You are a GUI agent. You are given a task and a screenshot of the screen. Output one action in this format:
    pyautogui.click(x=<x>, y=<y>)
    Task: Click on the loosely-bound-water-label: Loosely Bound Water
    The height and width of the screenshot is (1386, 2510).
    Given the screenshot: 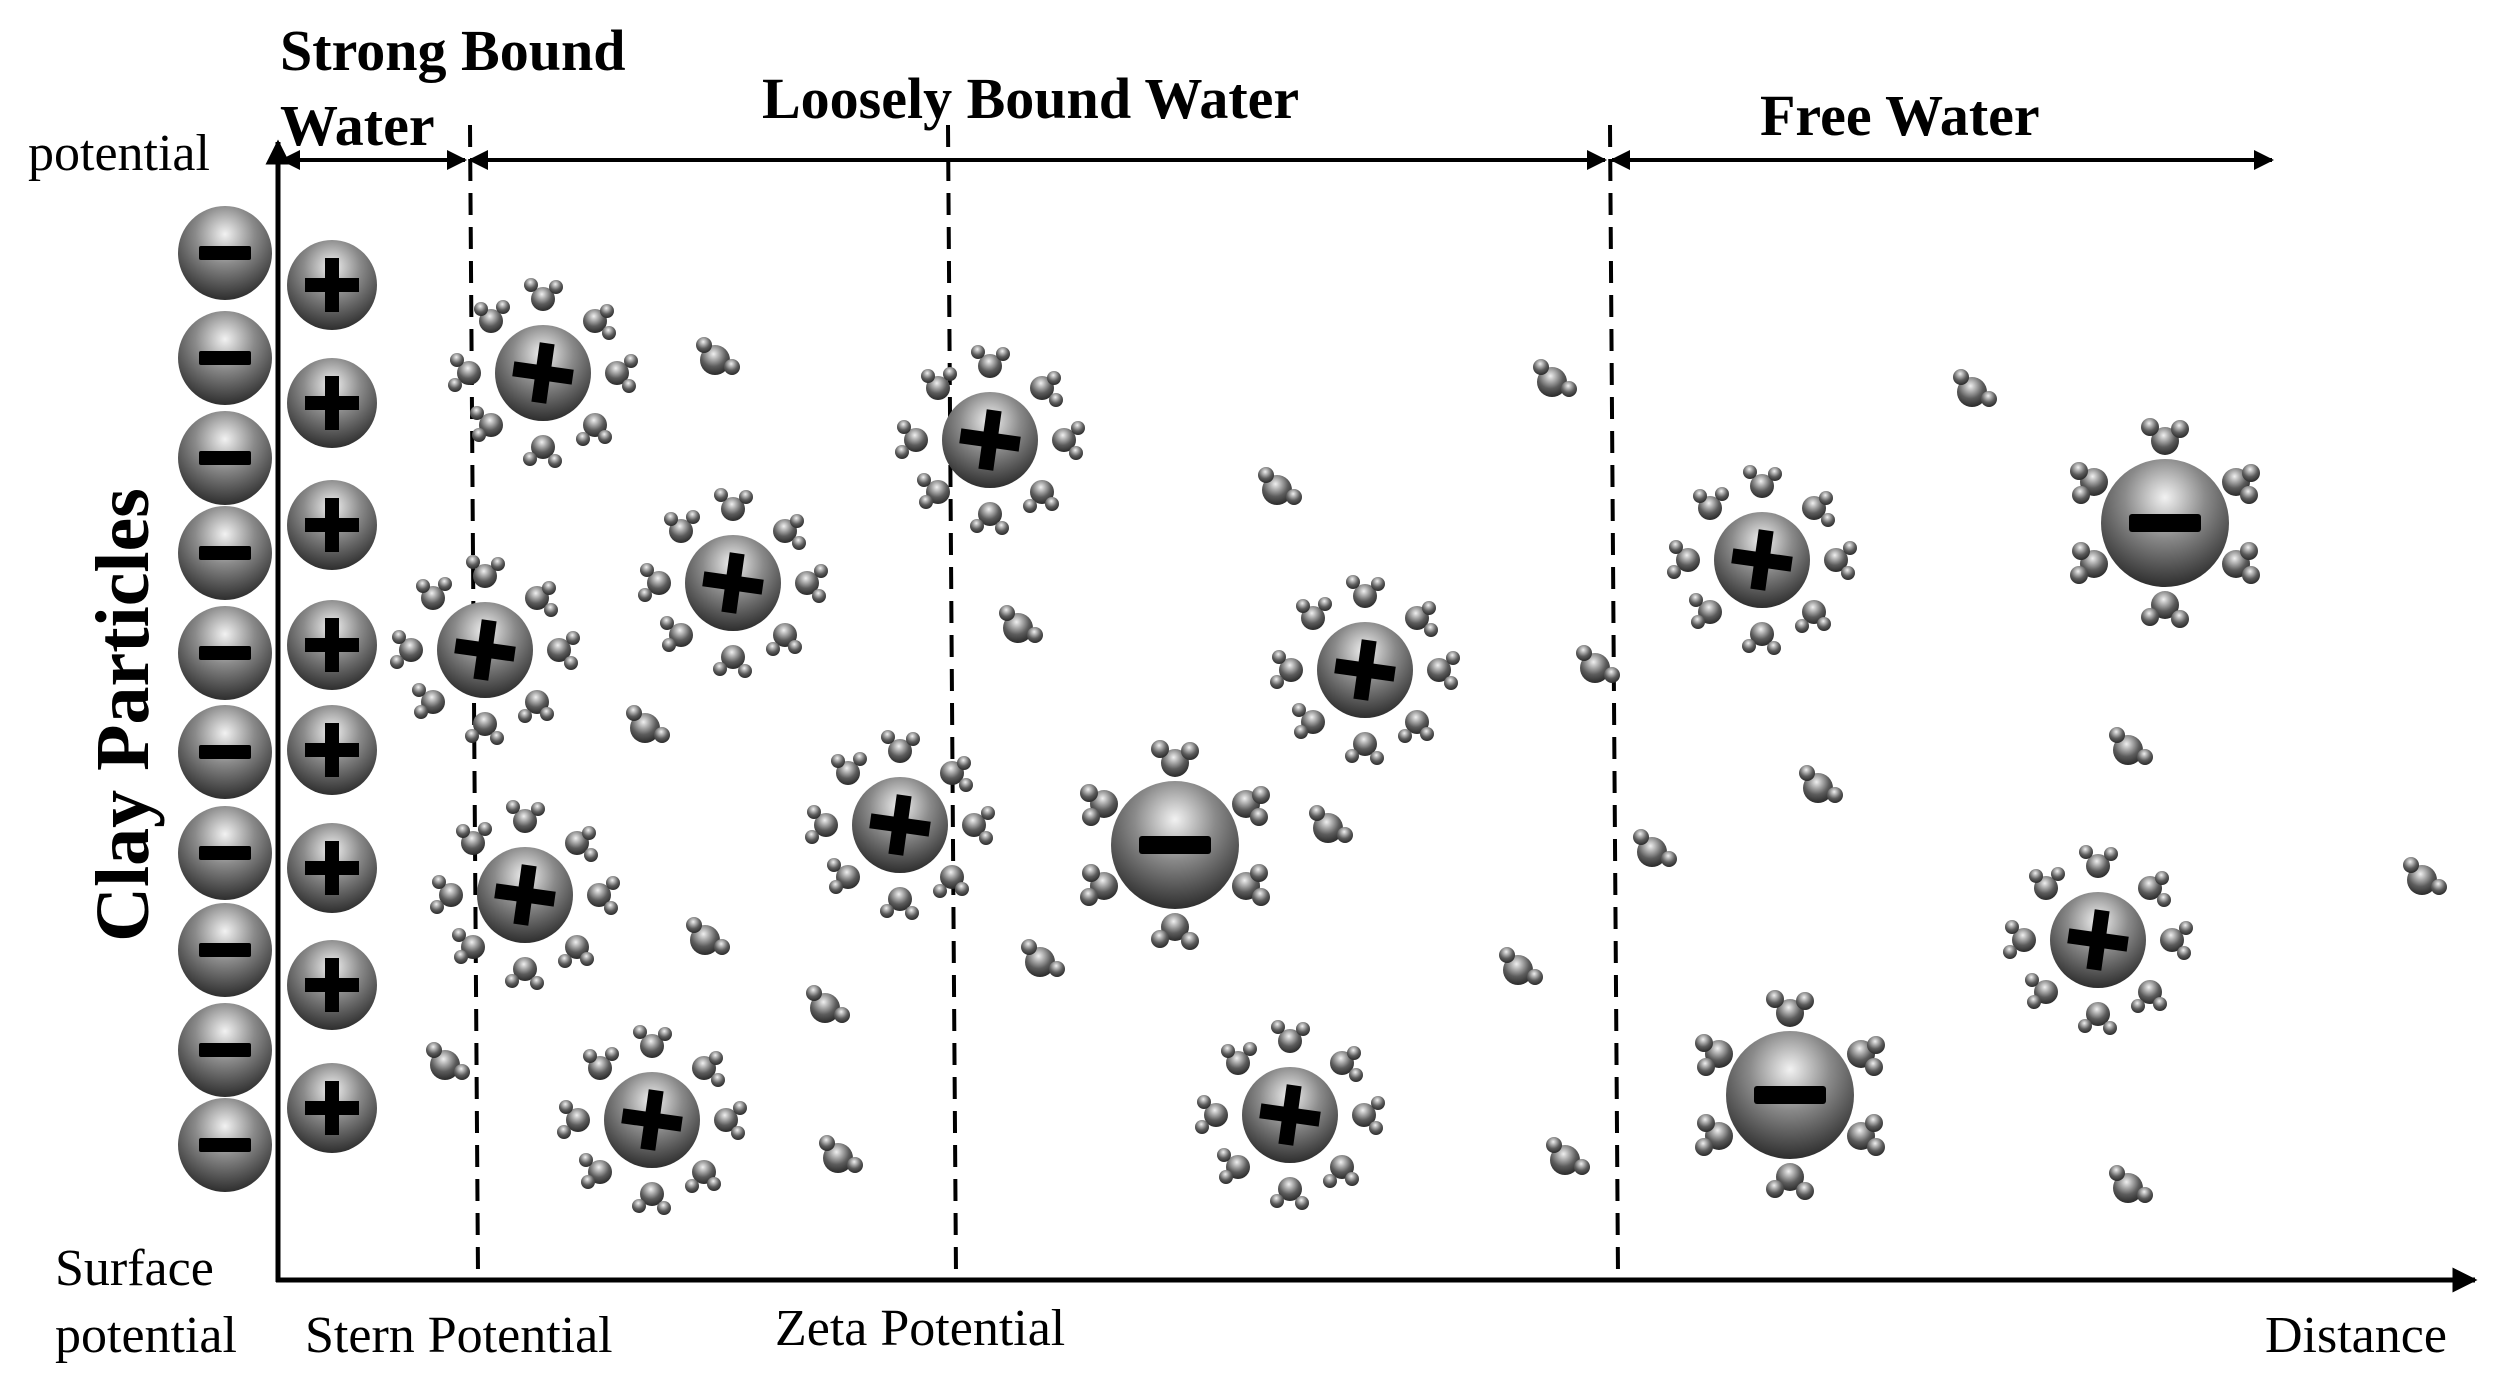 What is the action you would take?
    pyautogui.click(x=1030, y=98)
    